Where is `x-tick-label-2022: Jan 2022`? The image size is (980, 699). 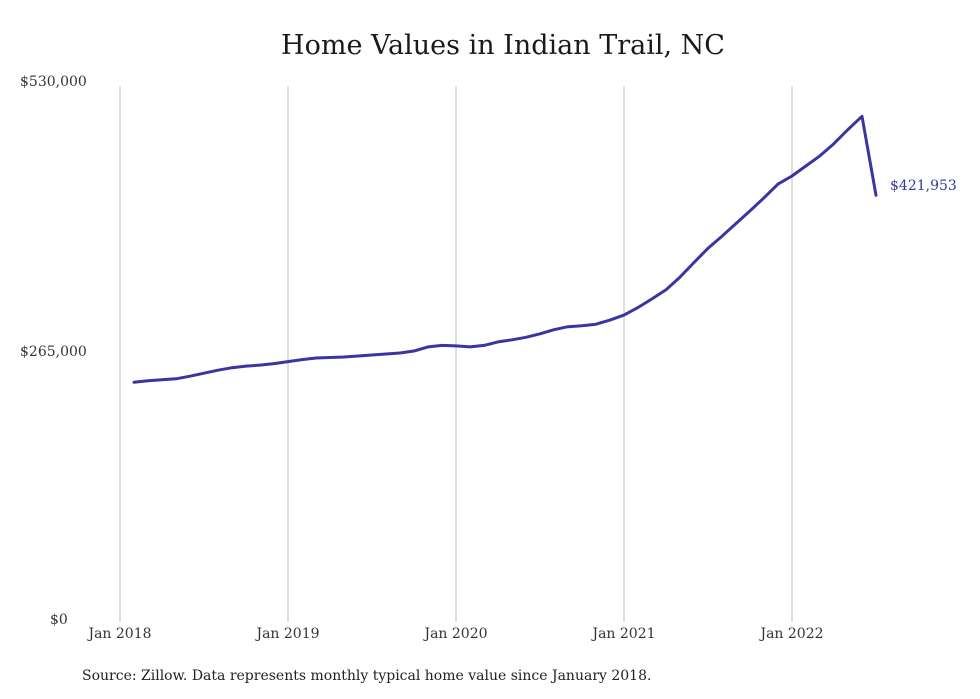
x-tick-label-2022: Jan 2022 is located at coordinates (792, 634).